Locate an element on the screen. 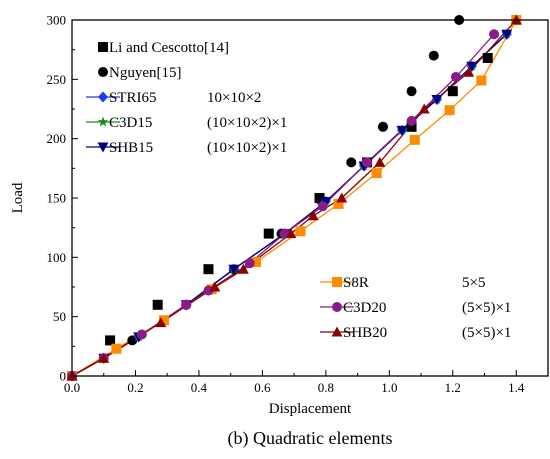  y-tick-label: 200 is located at coordinates (57, 138).